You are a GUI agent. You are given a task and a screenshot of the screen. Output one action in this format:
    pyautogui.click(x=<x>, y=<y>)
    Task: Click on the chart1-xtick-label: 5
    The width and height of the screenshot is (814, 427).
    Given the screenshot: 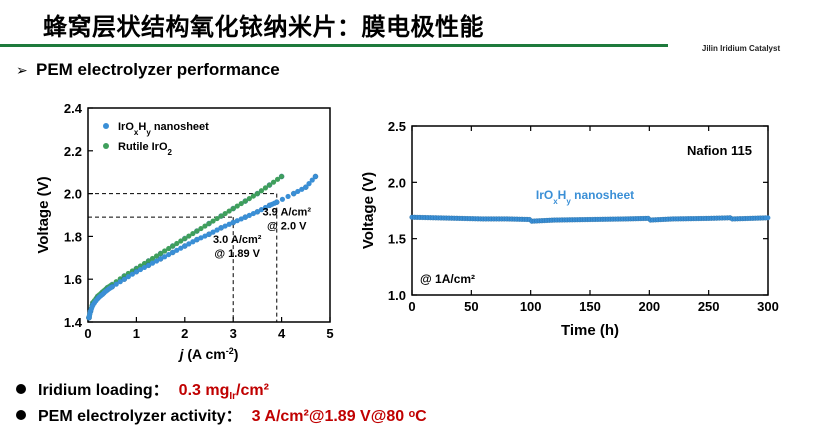 What is the action you would take?
    pyautogui.click(x=329, y=333)
    